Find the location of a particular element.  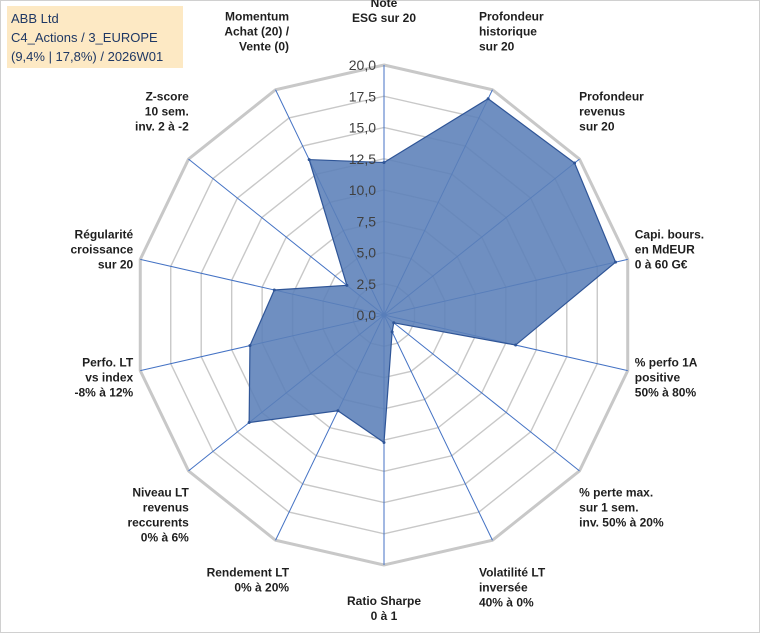

chart-title-line: C4_Actions / 3_EUROPE is located at coordinates (84, 37).